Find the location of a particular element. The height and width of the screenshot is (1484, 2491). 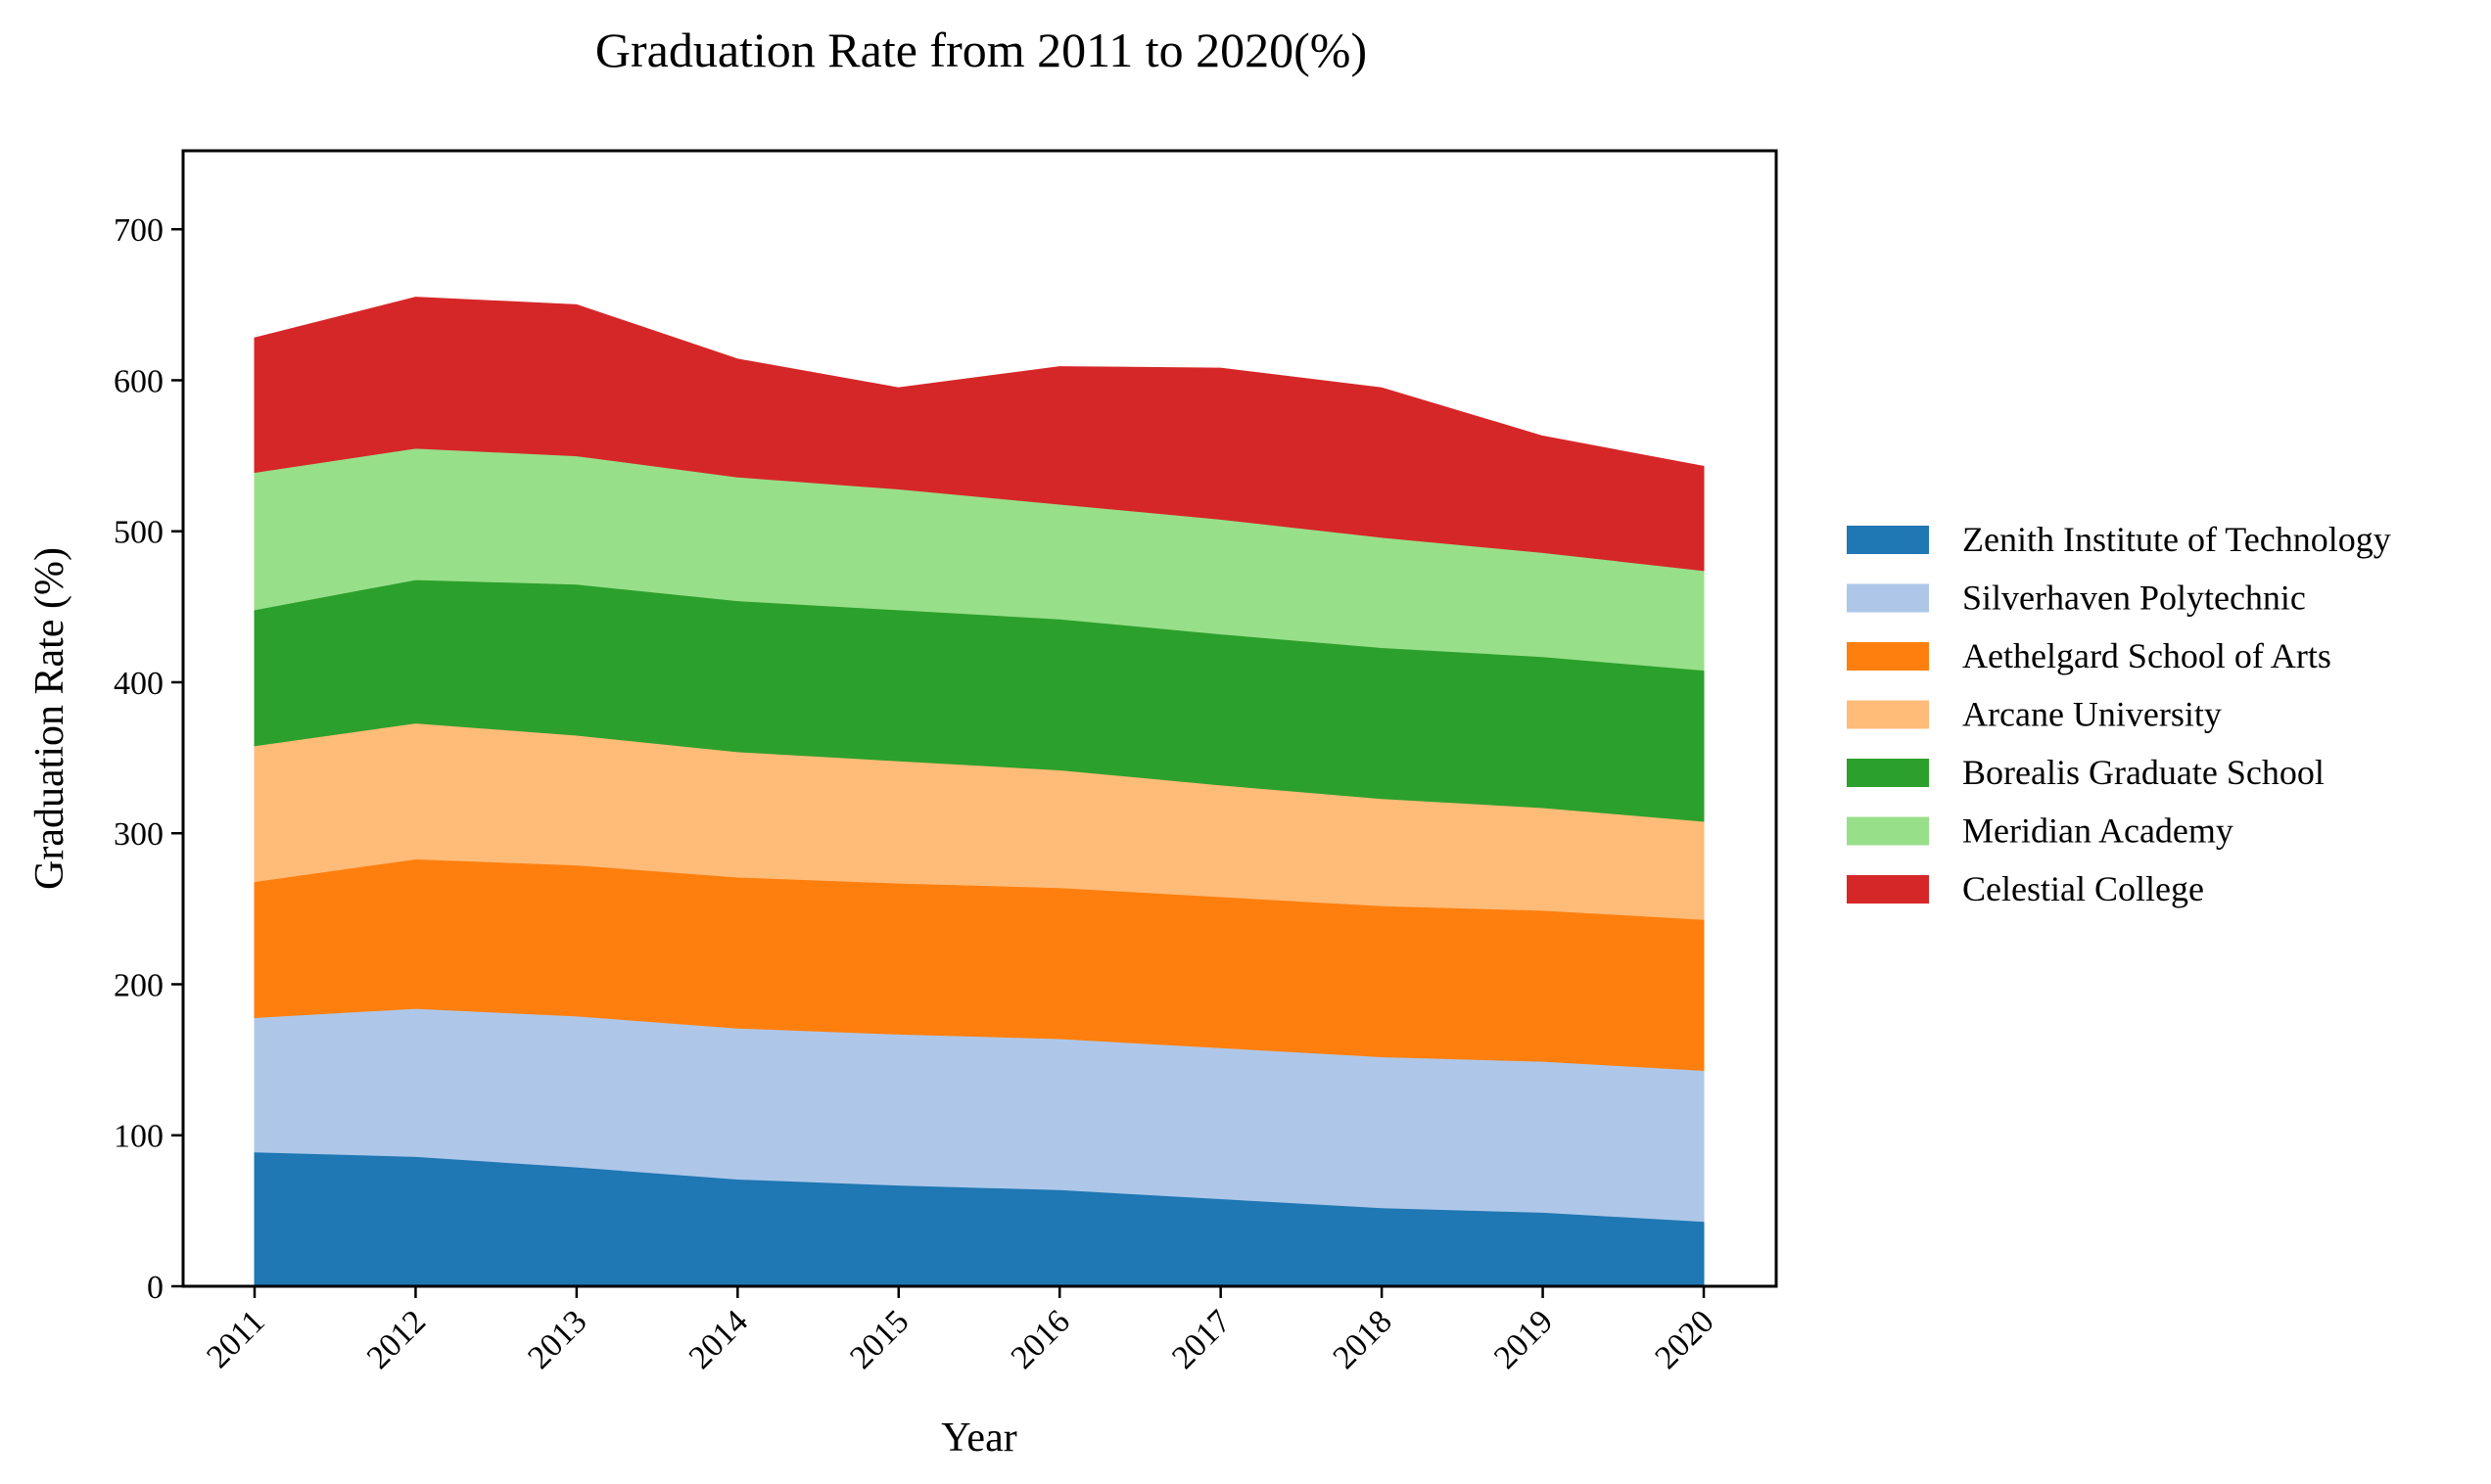

legend-label-1: Silverhaven Polytechnic is located at coordinates (2134, 598).